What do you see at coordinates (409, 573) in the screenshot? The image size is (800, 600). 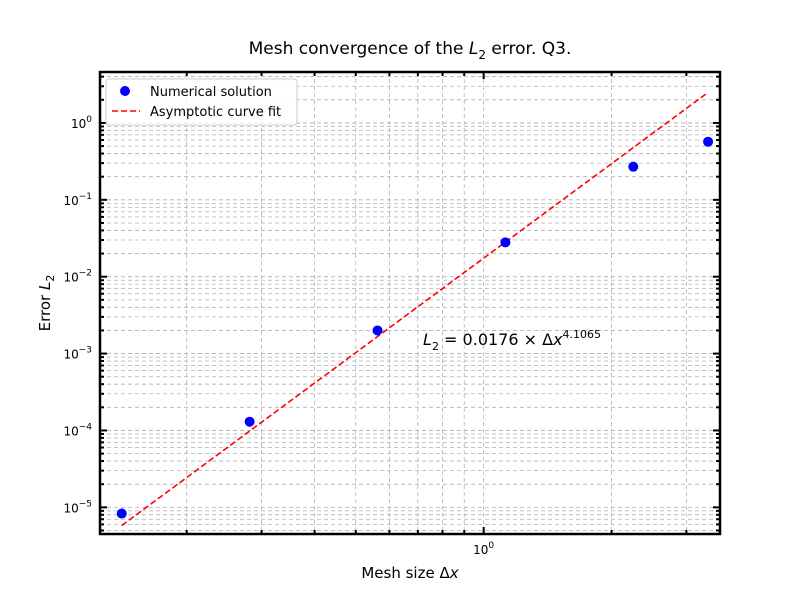 I see `x-axis-label: Mesh size Δx` at bounding box center [409, 573].